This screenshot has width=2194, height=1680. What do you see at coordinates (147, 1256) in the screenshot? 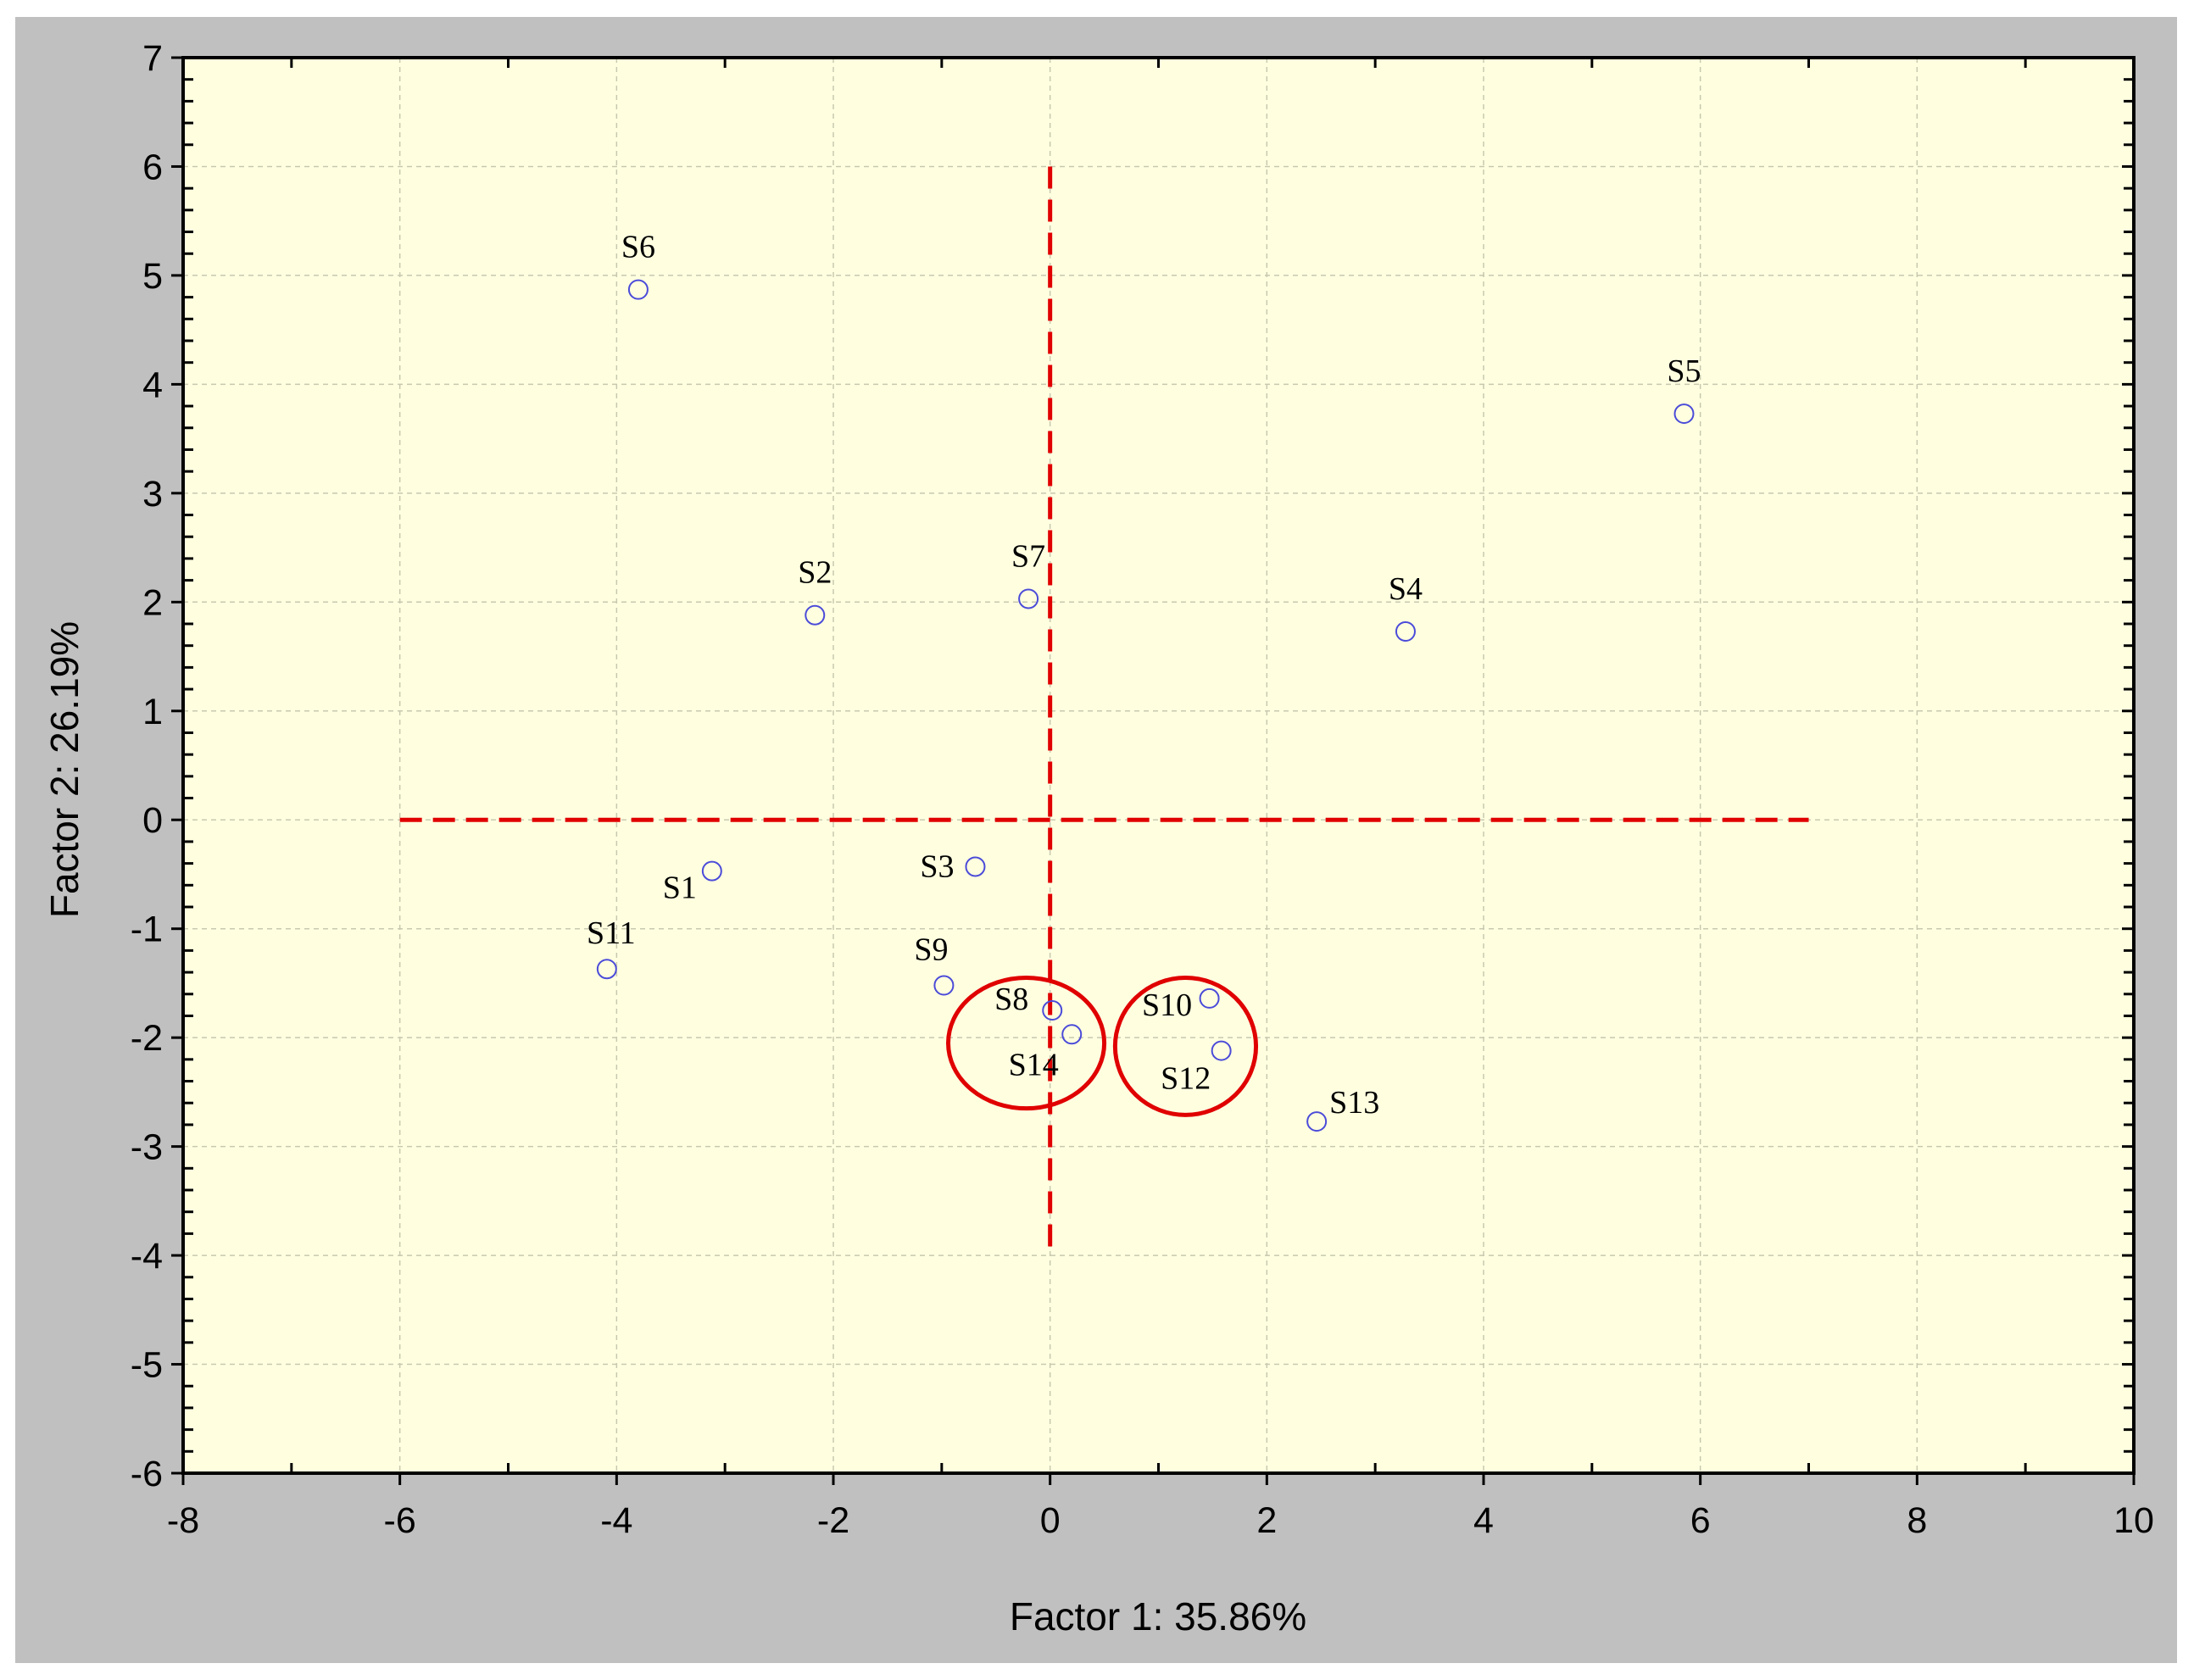
I see `y-tick-label: -4` at bounding box center [147, 1256].